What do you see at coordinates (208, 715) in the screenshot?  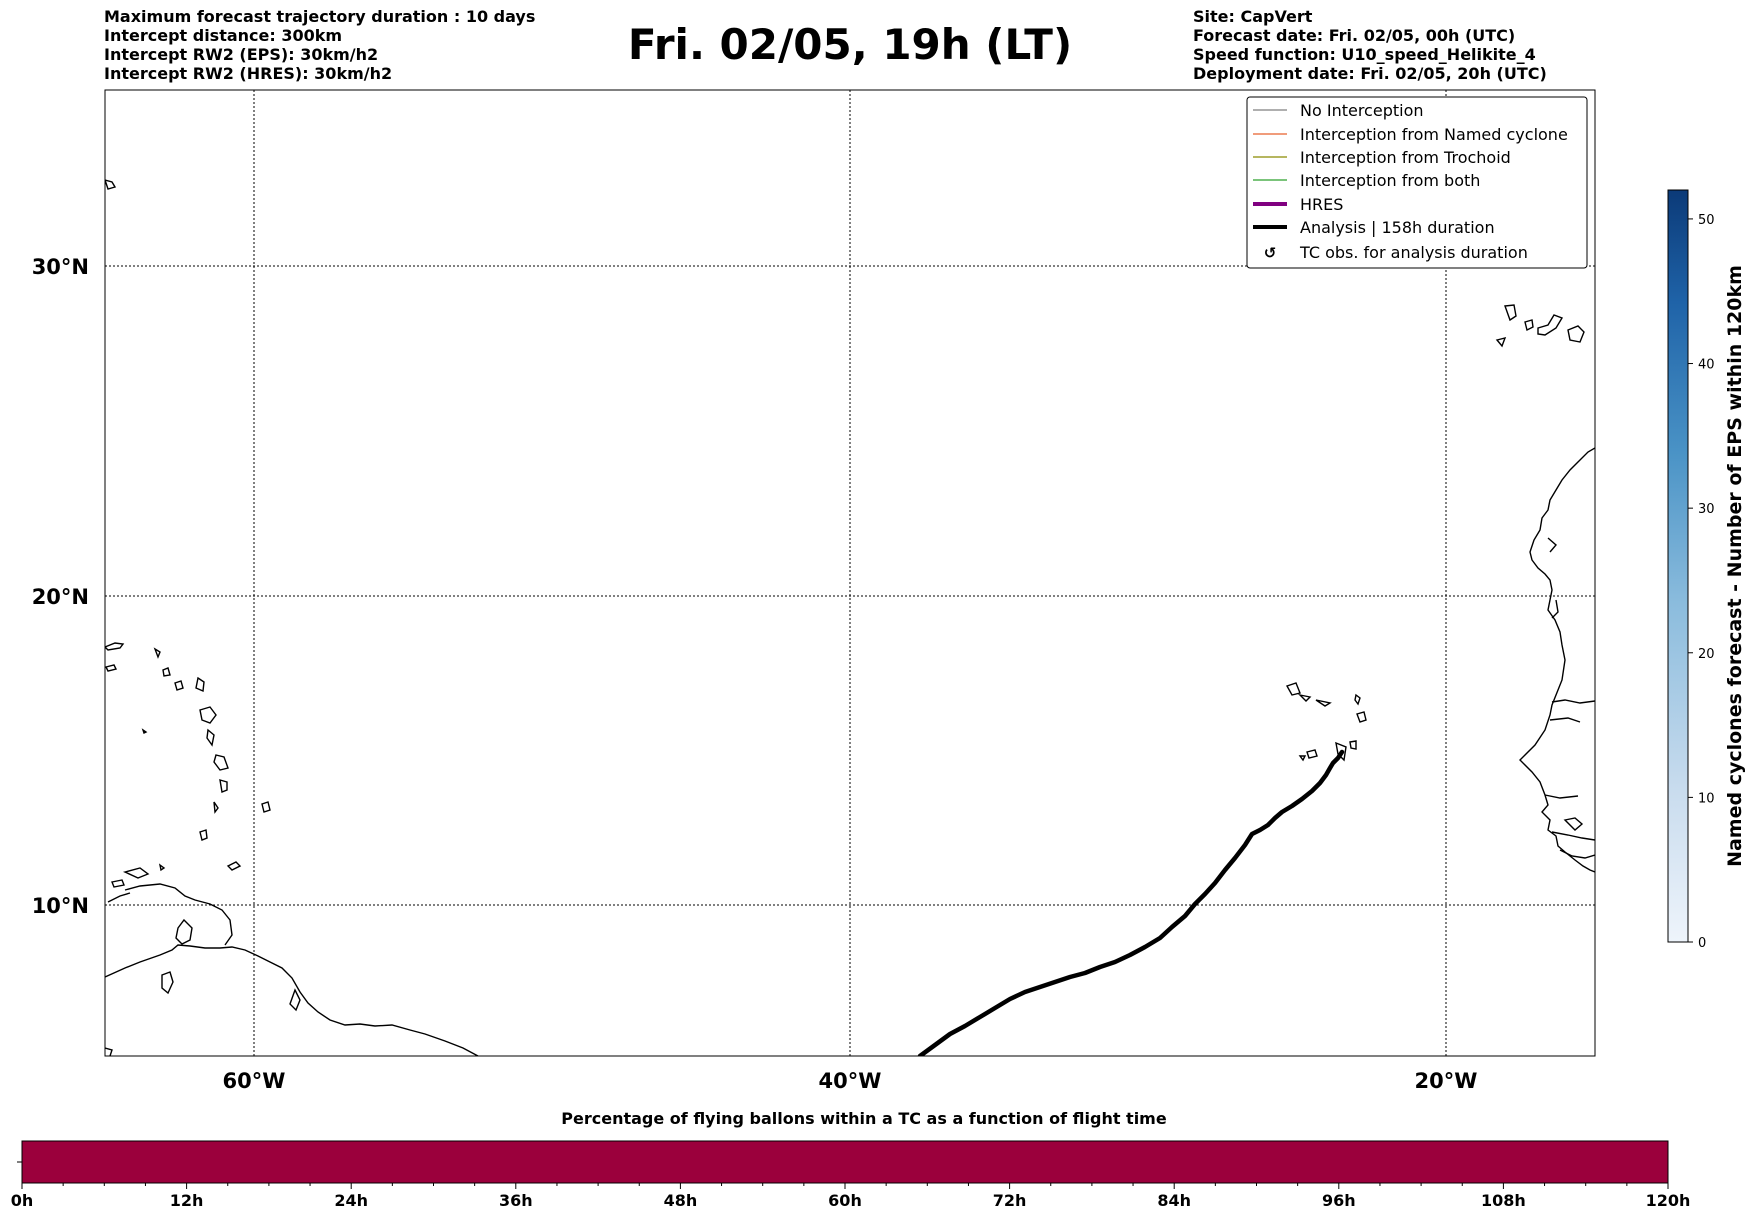 I see `island-guadeloupe` at bounding box center [208, 715].